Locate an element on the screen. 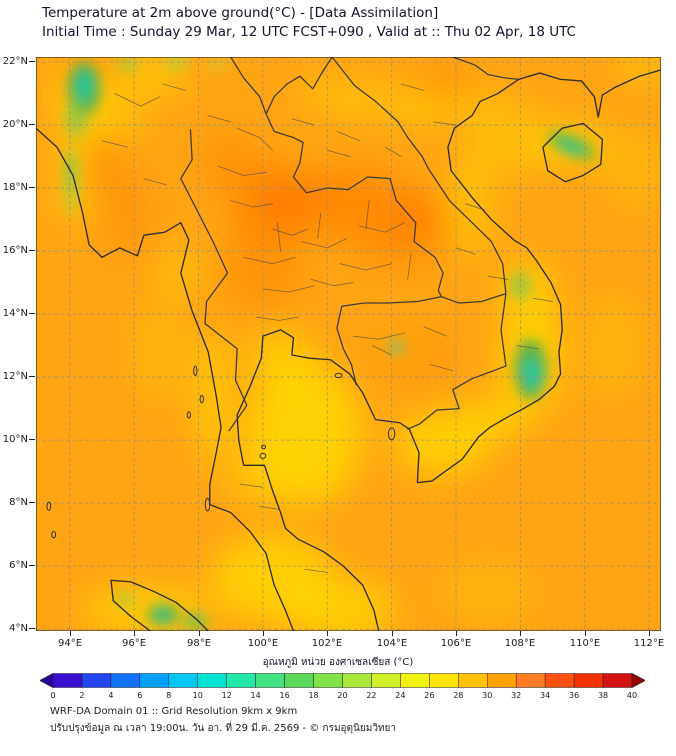 The width and height of the screenshot is (676, 756). colorbar-tick-label: 14 is located at coordinates (255, 695).